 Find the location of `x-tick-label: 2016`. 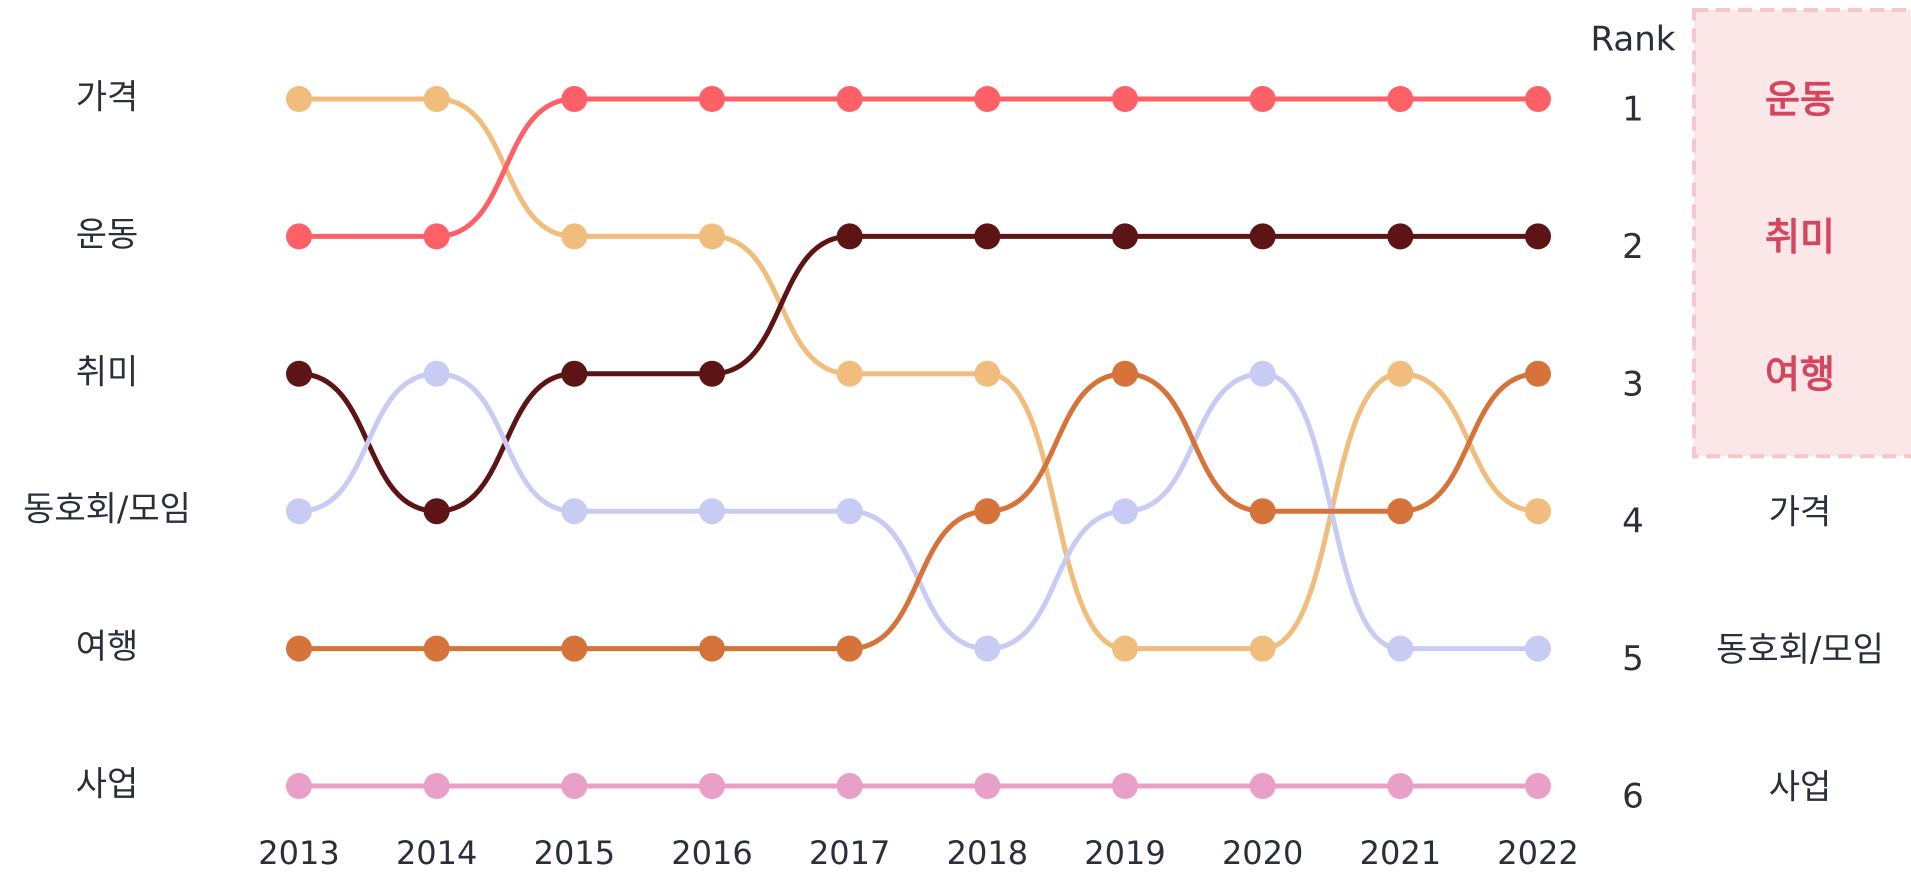

x-tick-label: 2016 is located at coordinates (711, 853).